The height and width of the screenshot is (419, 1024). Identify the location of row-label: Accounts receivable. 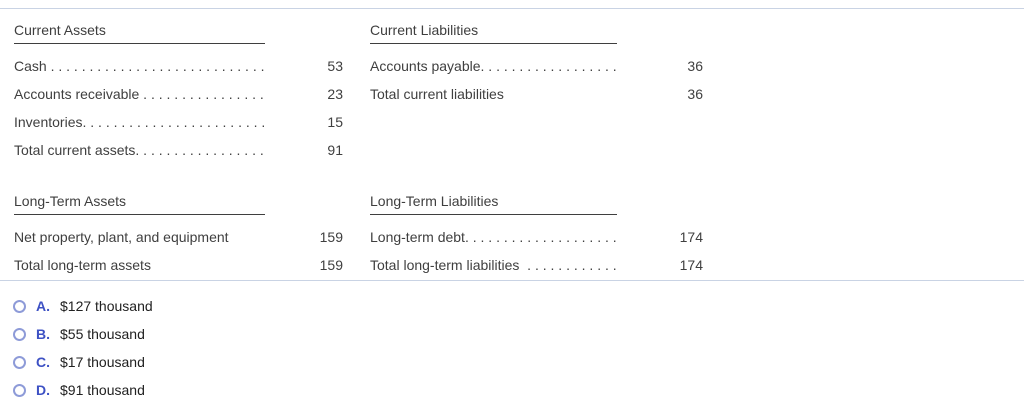
(77, 94).